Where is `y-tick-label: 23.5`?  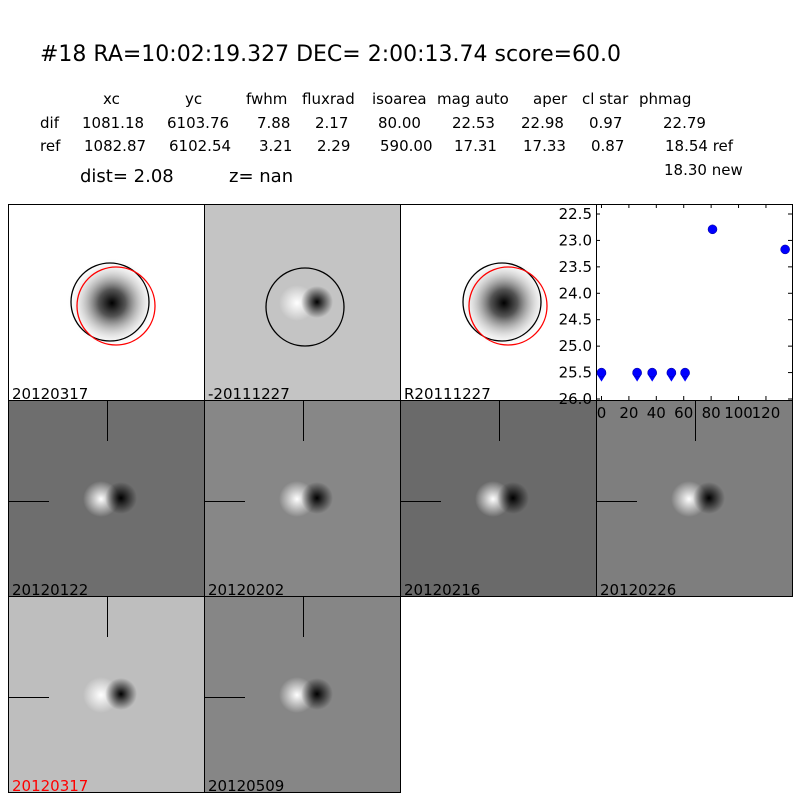
y-tick-label: 23.5 is located at coordinates (575, 267).